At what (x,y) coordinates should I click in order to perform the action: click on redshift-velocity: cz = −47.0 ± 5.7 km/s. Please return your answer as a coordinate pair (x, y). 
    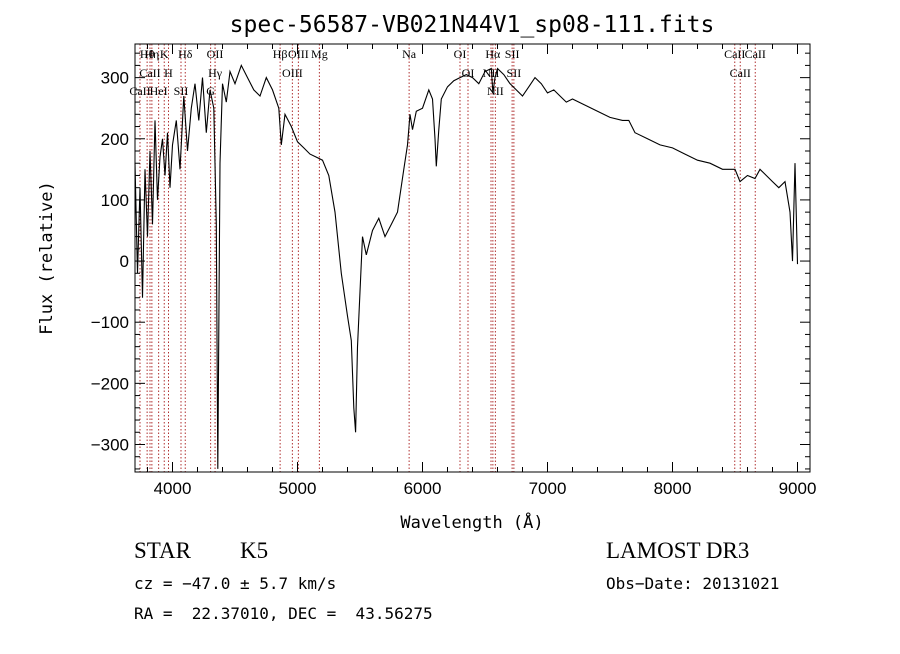
    Looking at the image, I should click on (235, 583).